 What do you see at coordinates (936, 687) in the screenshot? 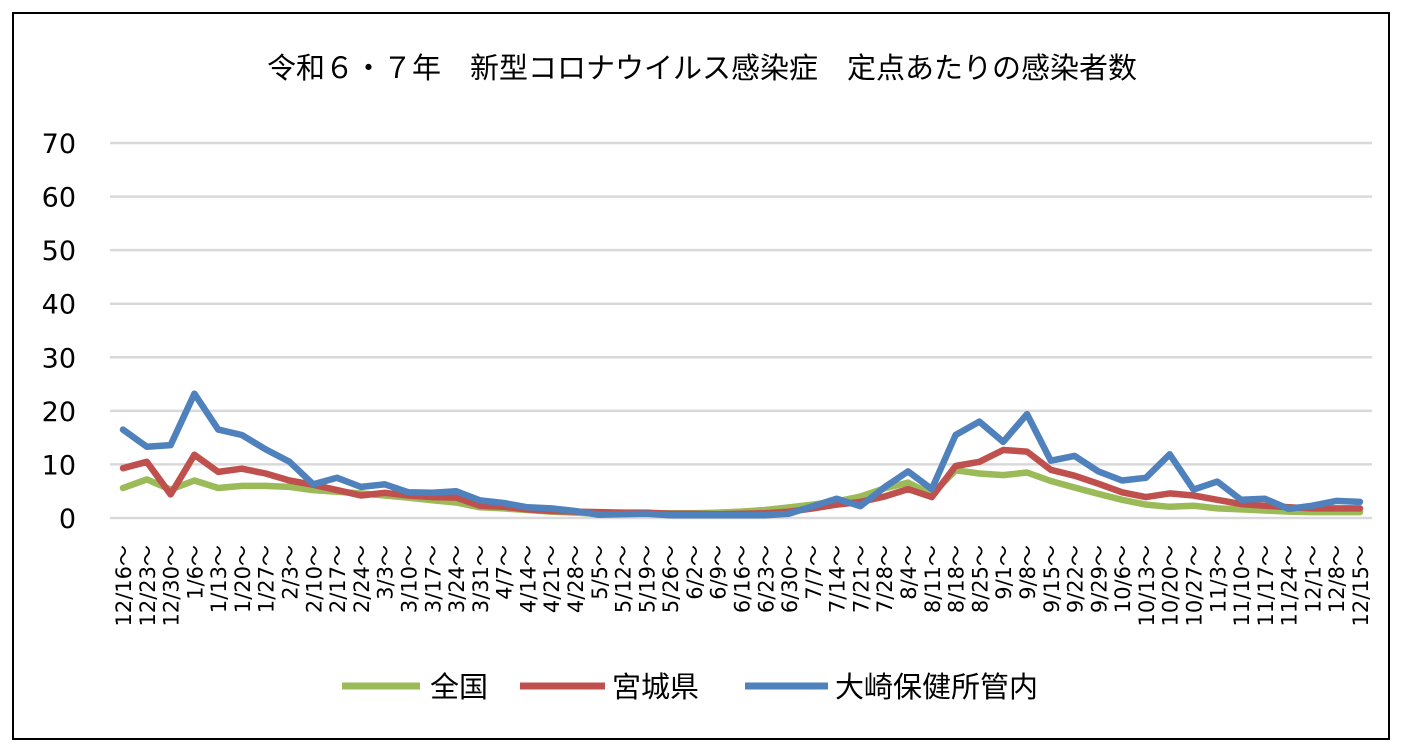
I see `legend-label: 大崎保健所管内` at bounding box center [936, 687].